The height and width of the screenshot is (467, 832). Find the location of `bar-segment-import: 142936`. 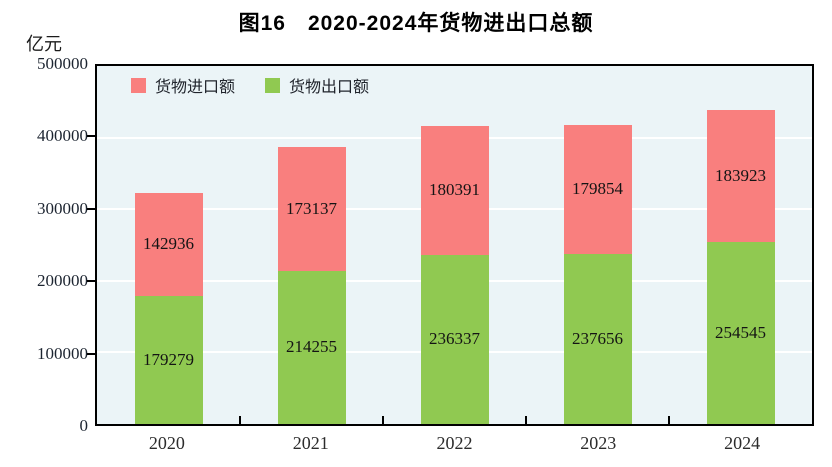

bar-segment-import: 142936 is located at coordinates (168, 244).